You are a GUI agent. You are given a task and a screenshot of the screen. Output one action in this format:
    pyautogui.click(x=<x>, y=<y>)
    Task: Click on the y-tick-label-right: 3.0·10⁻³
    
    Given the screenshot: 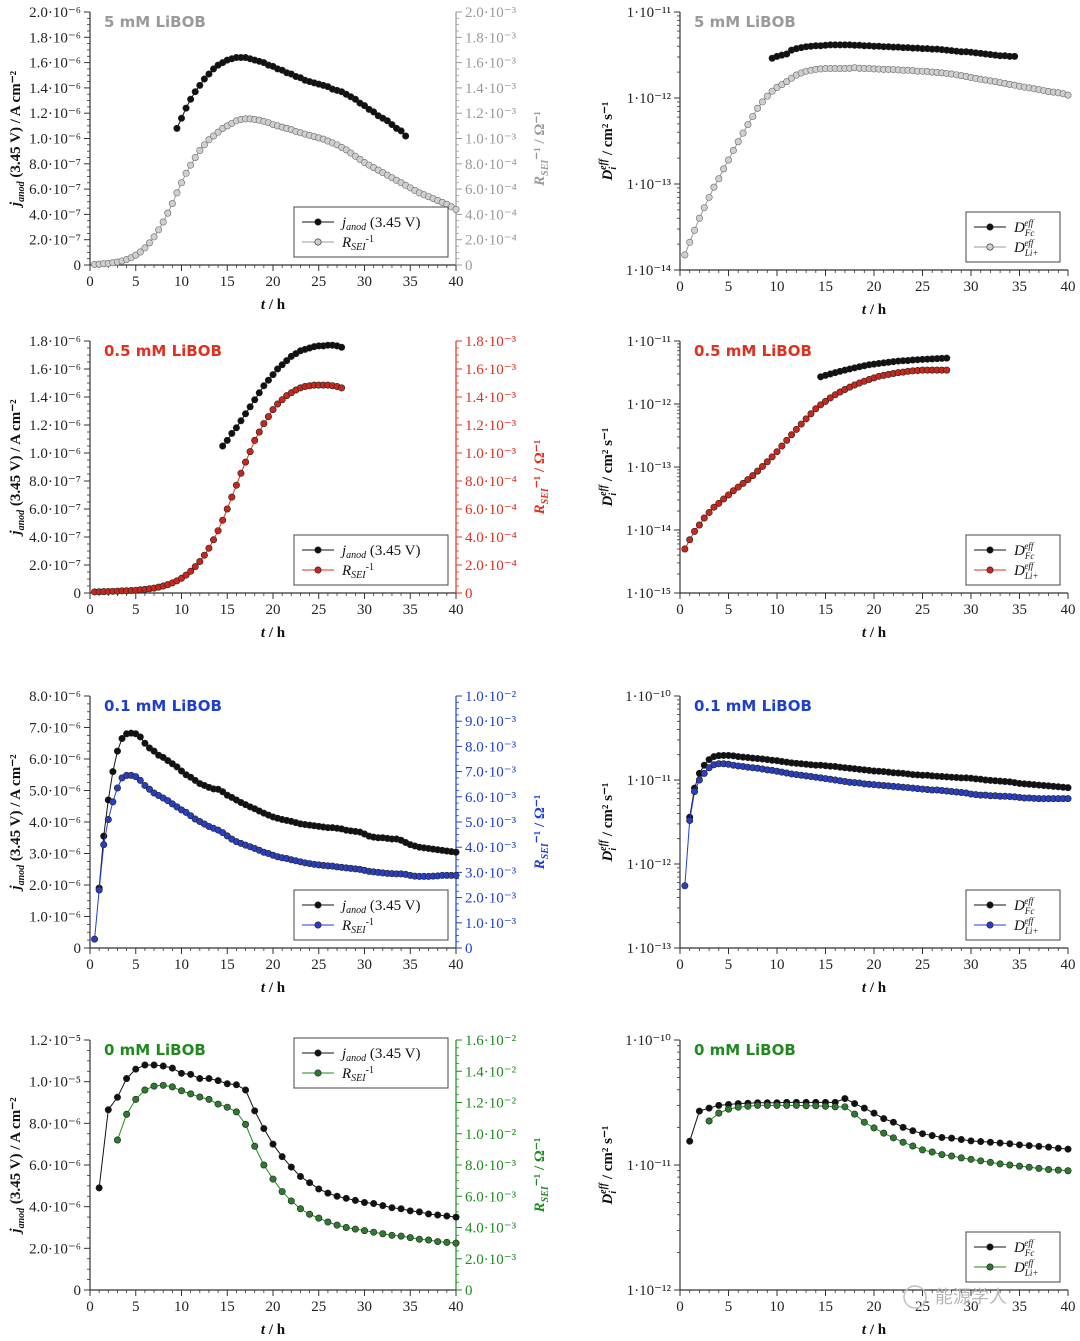 What is the action you would take?
    pyautogui.click(x=491, y=873)
    